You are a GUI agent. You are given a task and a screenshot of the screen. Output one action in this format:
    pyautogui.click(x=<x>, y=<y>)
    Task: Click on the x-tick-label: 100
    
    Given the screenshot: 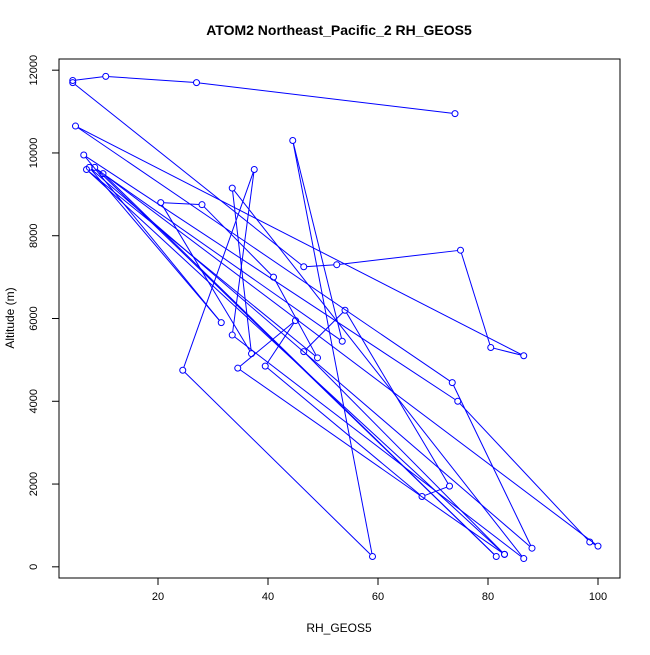 What is the action you would take?
    pyautogui.click(x=598, y=597)
    